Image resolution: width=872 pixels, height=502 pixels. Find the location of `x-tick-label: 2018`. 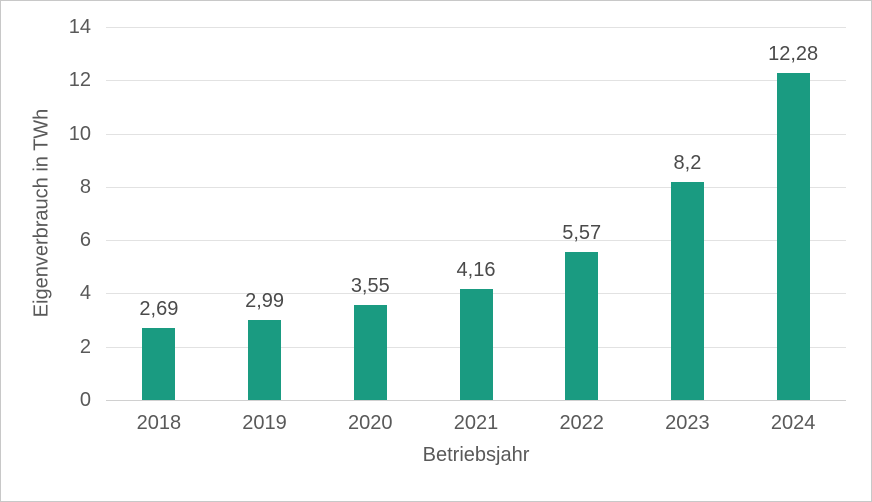

x-tick-label: 2018 is located at coordinates (159, 423).